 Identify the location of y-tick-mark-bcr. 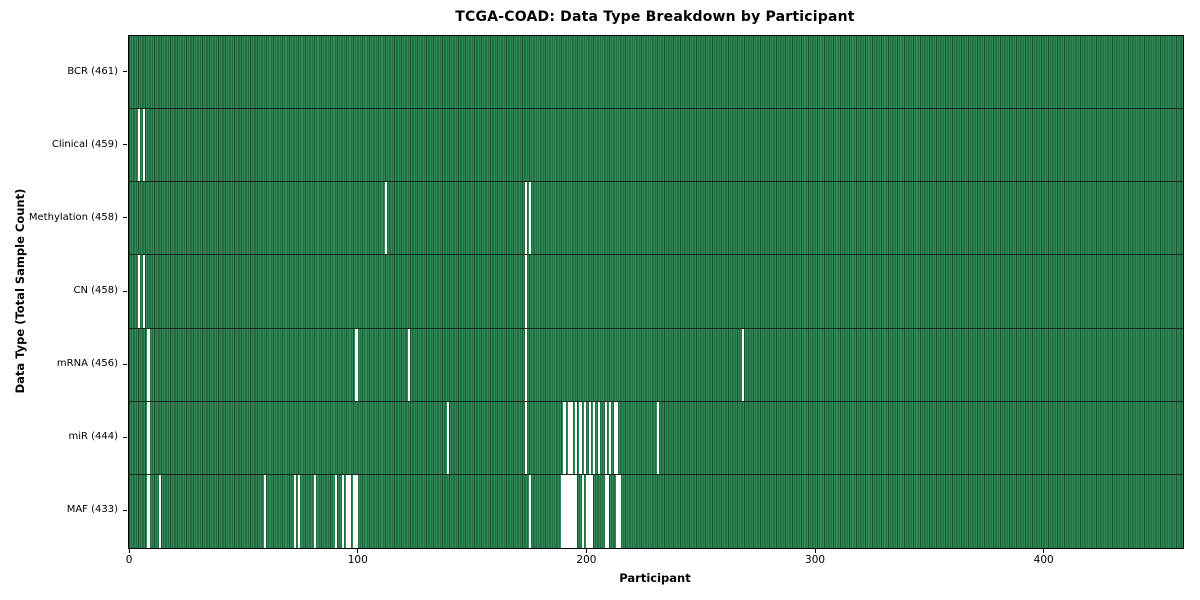
(124, 72).